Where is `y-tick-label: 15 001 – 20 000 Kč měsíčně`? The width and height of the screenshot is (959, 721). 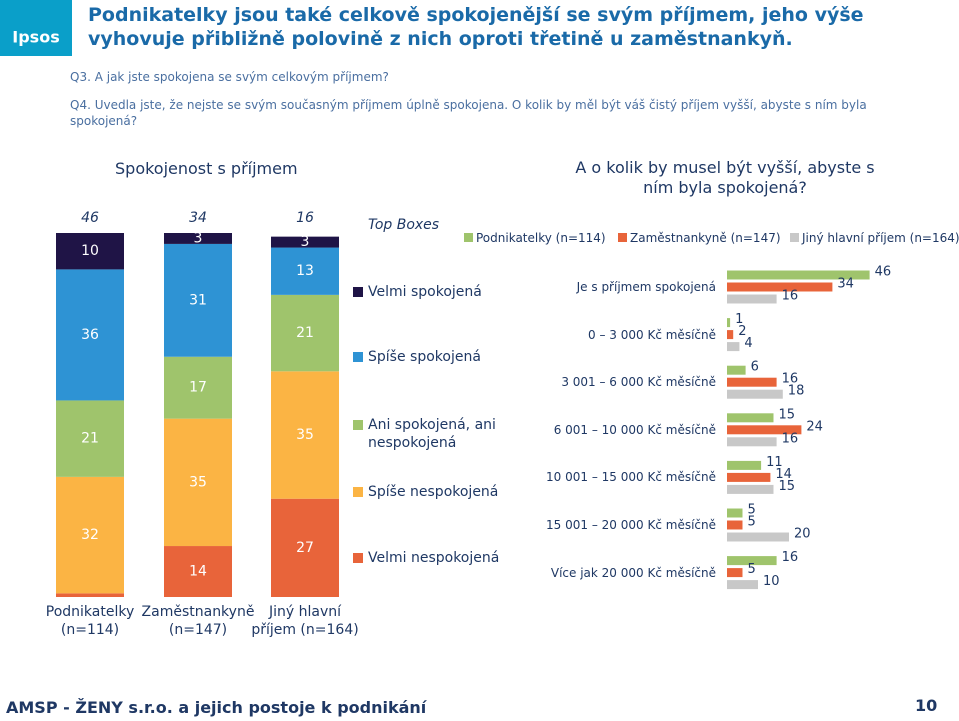 y-tick-label: 15 001 – 20 000 Kč měsíčně is located at coordinates (631, 525).